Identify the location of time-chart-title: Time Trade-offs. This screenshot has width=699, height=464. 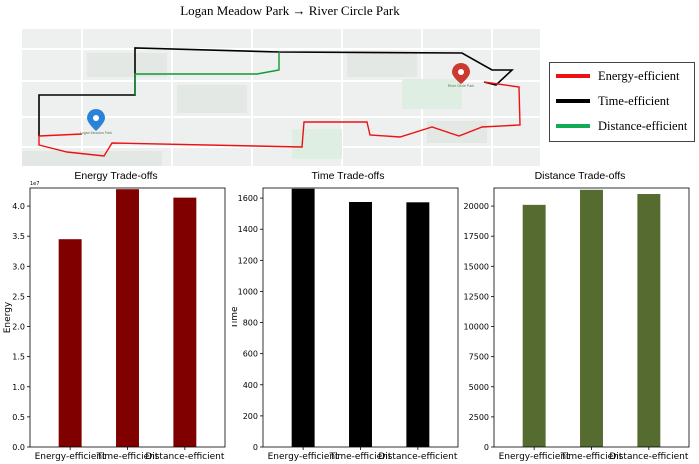
(348, 176).